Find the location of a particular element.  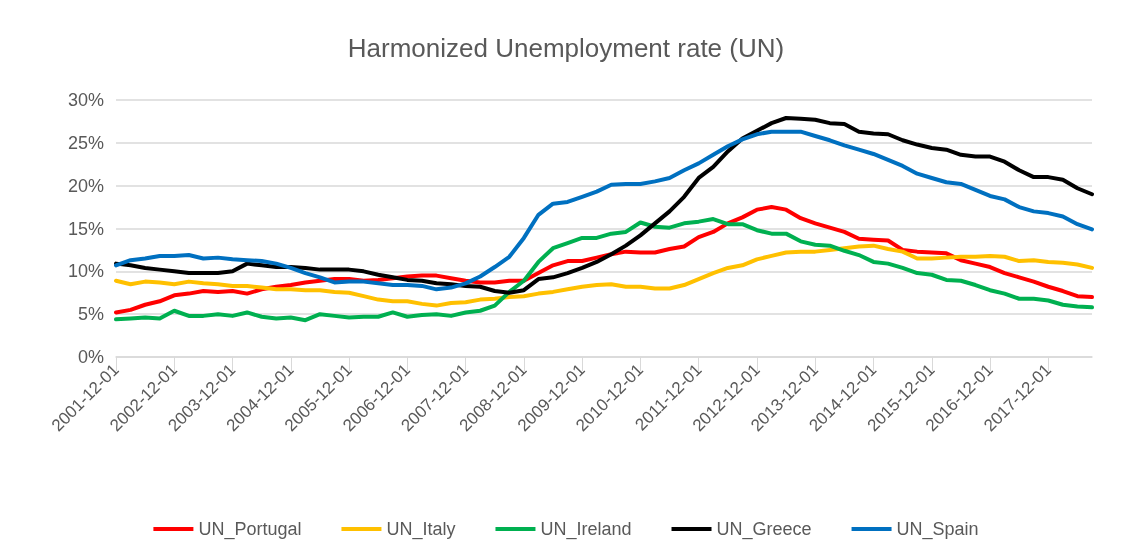

legend-label: UN_Spain is located at coordinates (937, 529).